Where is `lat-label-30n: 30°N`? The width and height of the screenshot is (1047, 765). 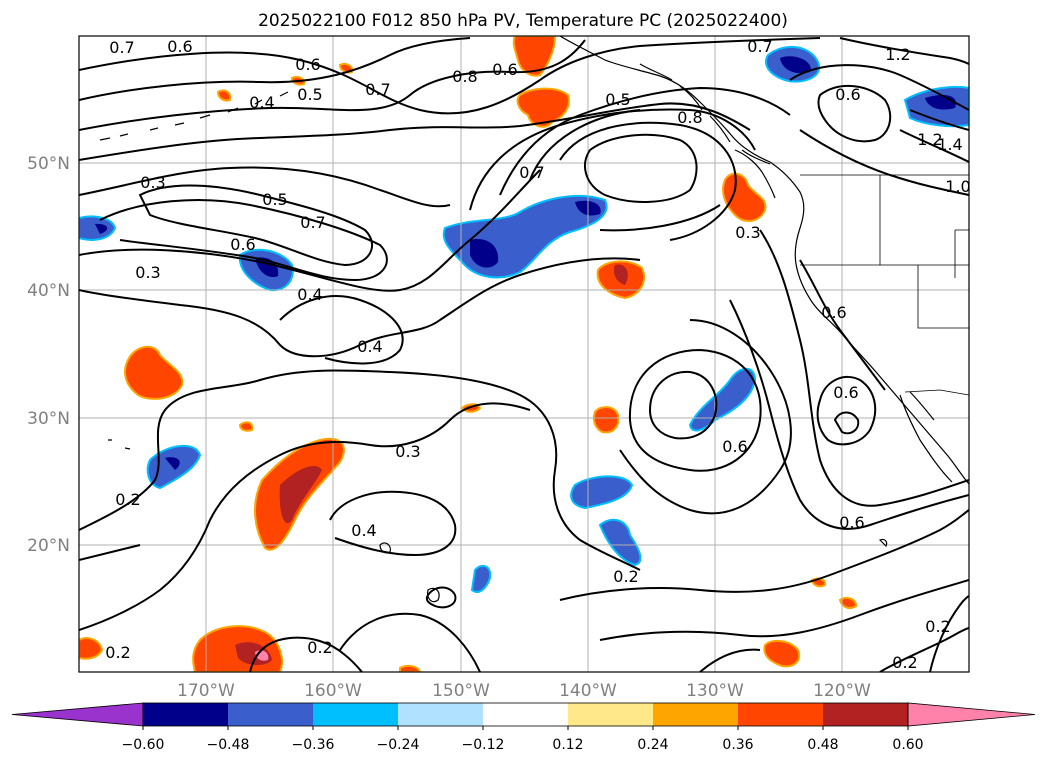 lat-label-30n: 30°N is located at coordinates (48, 419).